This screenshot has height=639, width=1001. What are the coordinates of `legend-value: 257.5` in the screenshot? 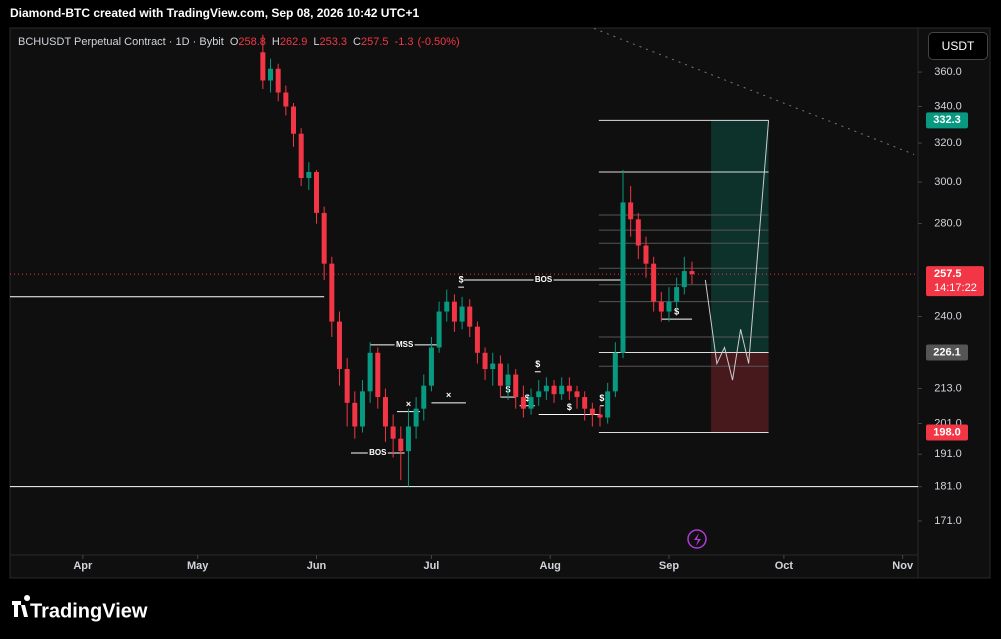 It's located at (375, 42).